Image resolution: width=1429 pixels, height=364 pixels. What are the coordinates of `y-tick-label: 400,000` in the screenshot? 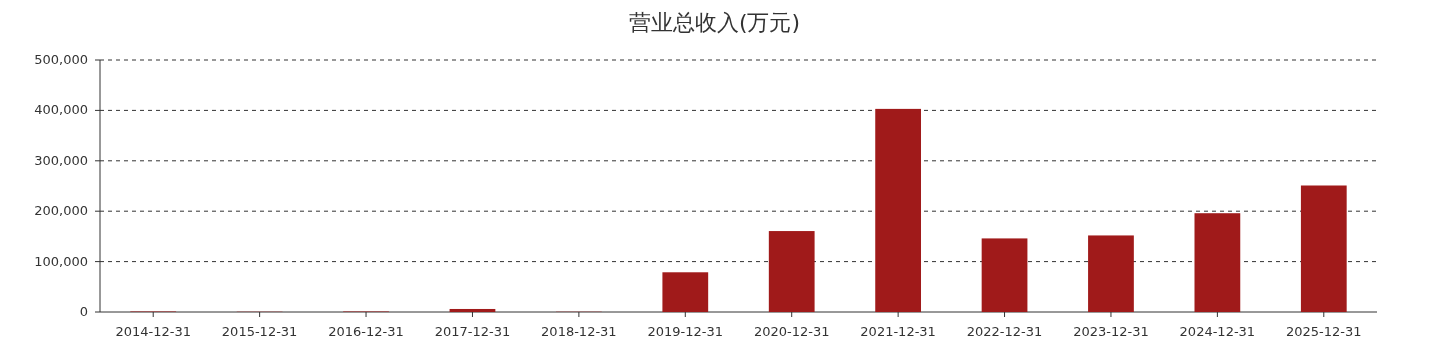 It's located at (61, 110).